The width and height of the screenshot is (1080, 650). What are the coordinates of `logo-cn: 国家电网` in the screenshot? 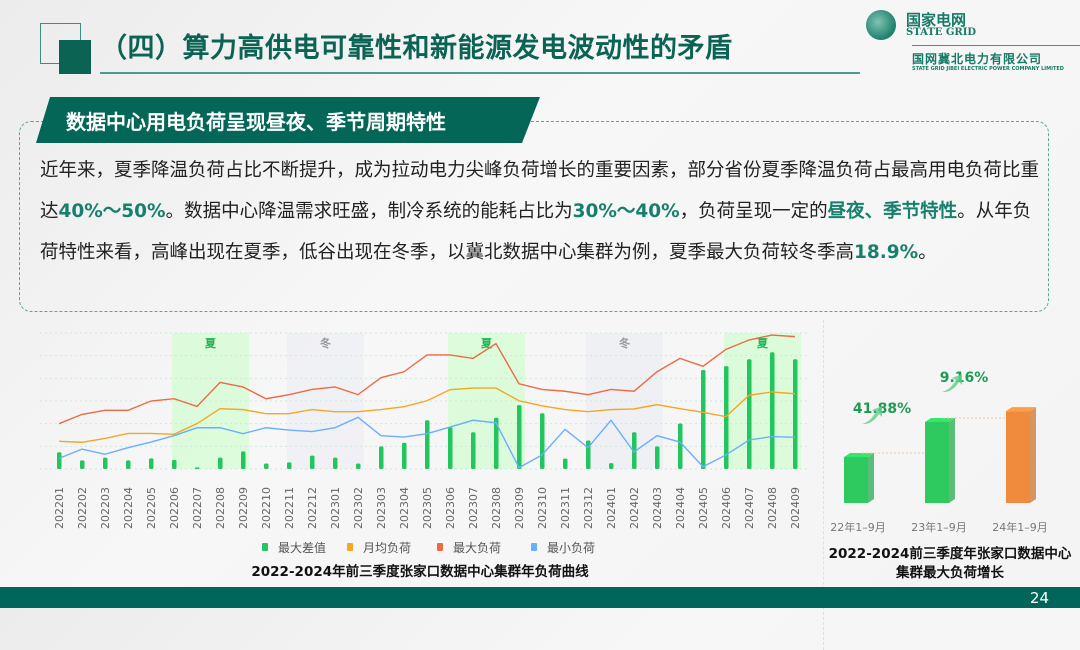 It's located at (936, 20).